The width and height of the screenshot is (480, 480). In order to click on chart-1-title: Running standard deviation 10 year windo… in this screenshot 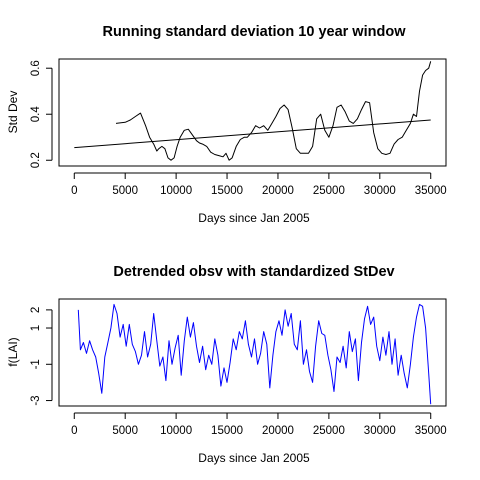, I will do `click(255, 32)`.